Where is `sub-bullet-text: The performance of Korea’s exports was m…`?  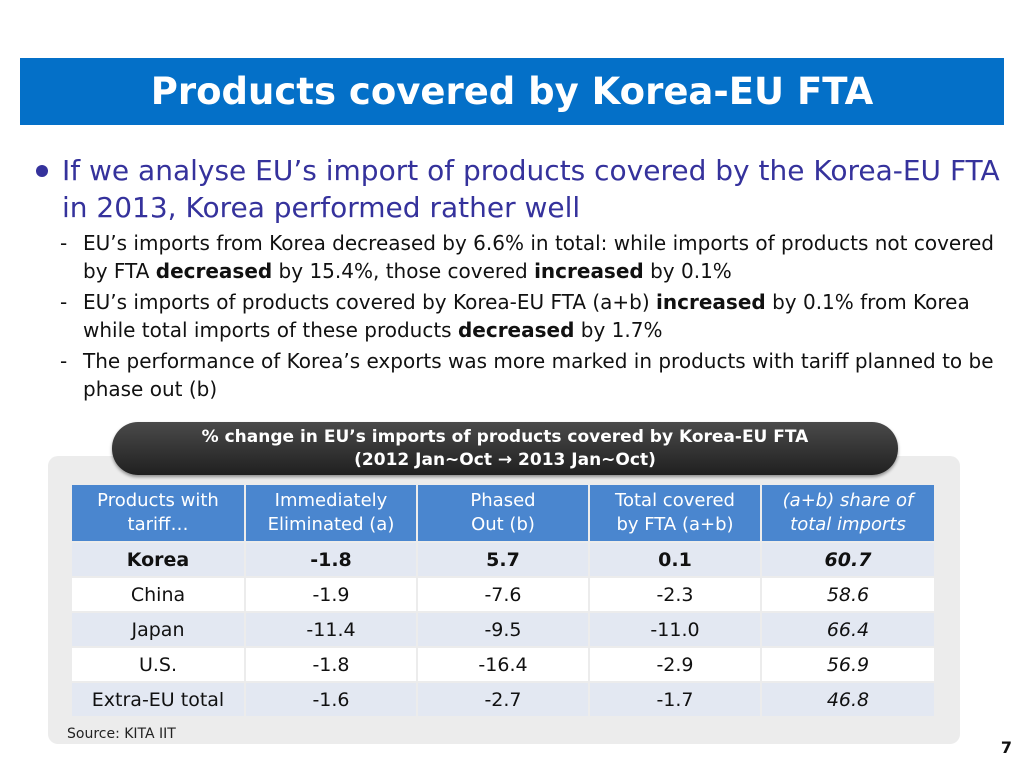
sub-bullet-text: The performance of Korea’s exports was m… is located at coordinates (538, 375).